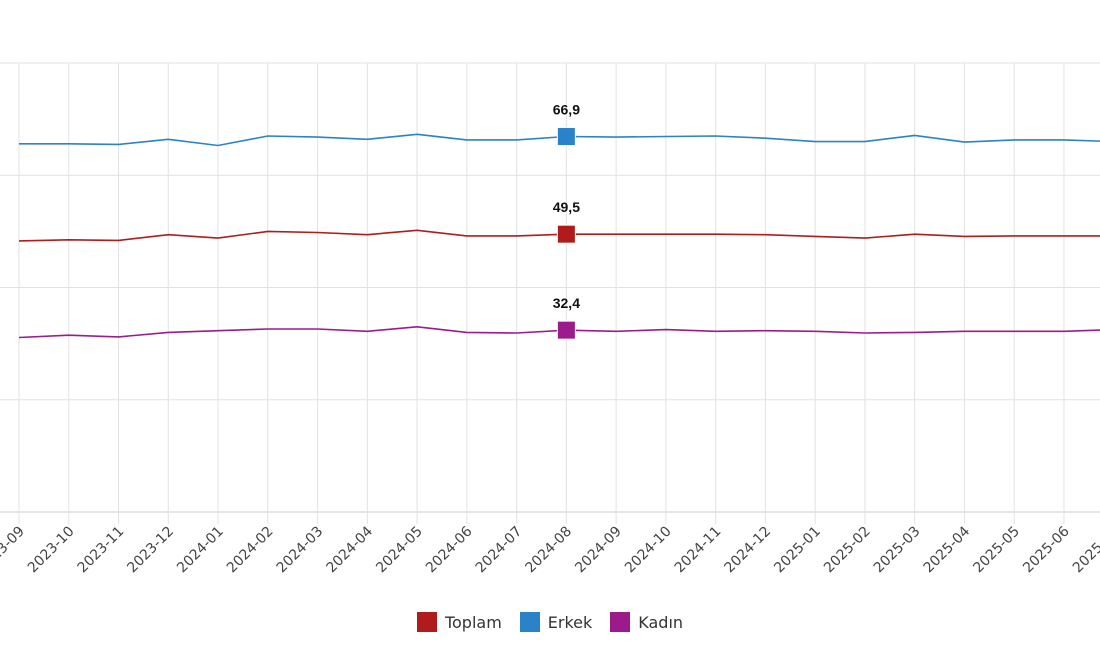 The width and height of the screenshot is (1100, 650). What do you see at coordinates (566, 110) in the screenshot?
I see `data-label-erkek: 66,9` at bounding box center [566, 110].